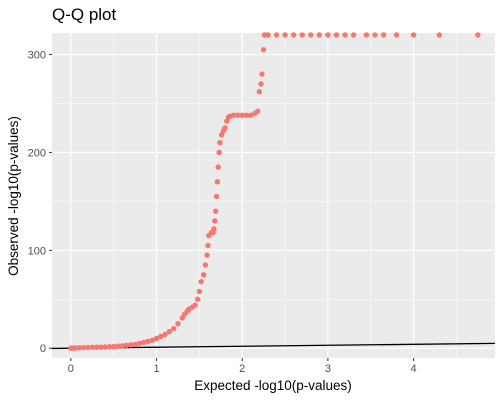 The height and width of the screenshot is (400, 500). Describe the element at coordinates (71, 369) in the screenshot. I see `x-tick-label: 0` at that location.